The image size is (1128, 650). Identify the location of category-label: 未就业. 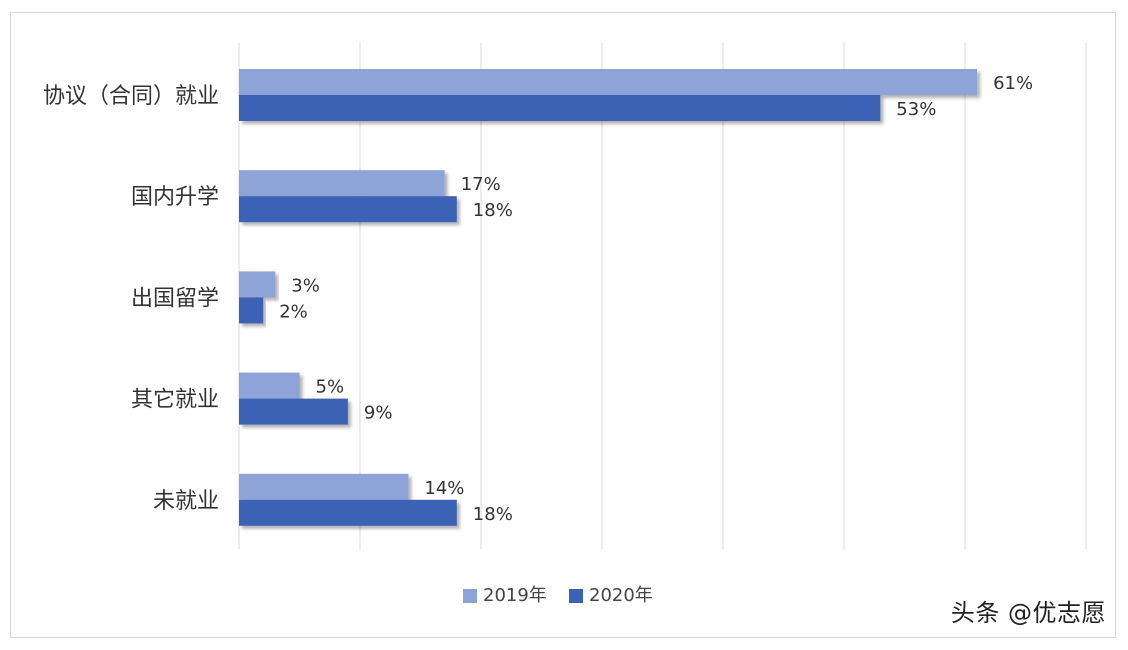
(186, 501).